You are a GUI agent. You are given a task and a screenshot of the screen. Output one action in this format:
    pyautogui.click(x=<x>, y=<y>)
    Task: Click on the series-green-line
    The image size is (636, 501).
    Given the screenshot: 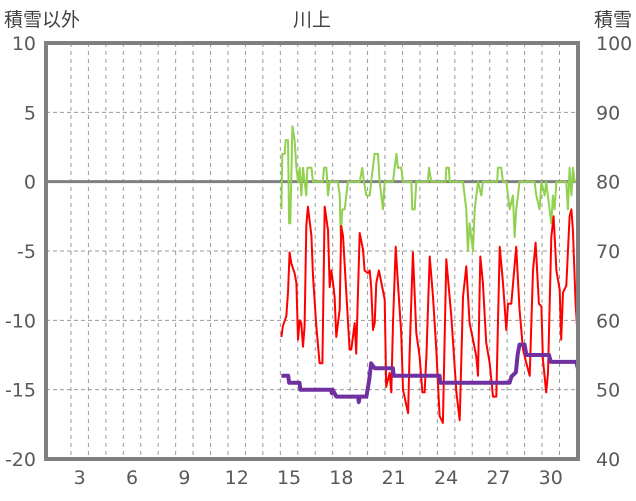 What is the action you would take?
    pyautogui.click(x=429, y=188)
    